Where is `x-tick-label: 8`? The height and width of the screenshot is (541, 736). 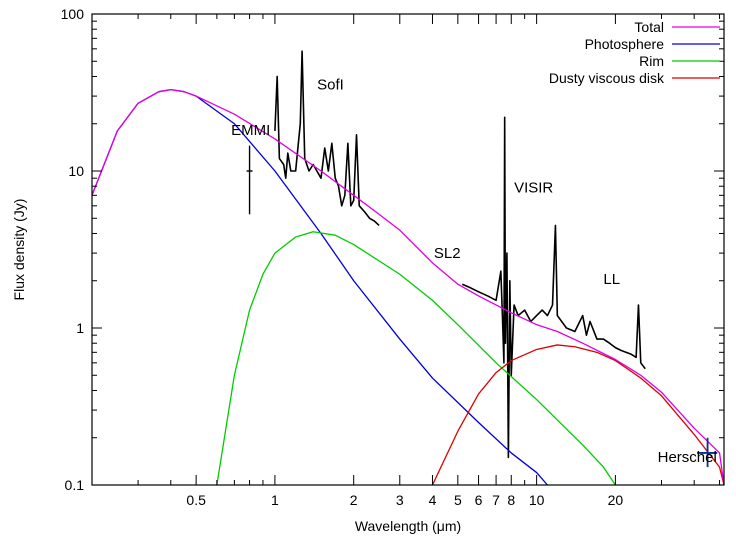
x-tick-label: 8 is located at coordinates (511, 500).